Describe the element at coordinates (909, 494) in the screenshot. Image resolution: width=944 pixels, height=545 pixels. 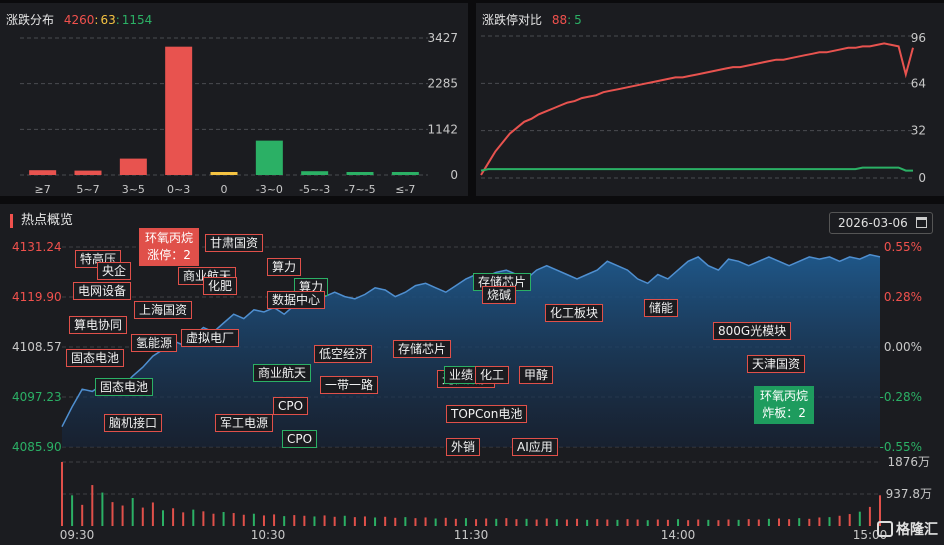
I see `volume-tick-label: 937.8万` at that location.